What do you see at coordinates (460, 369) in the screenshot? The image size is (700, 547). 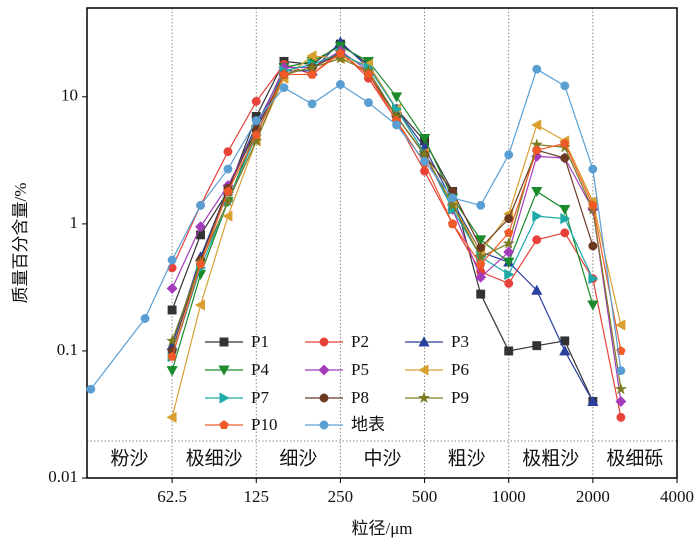 I see `legend-label: P6` at bounding box center [460, 369].